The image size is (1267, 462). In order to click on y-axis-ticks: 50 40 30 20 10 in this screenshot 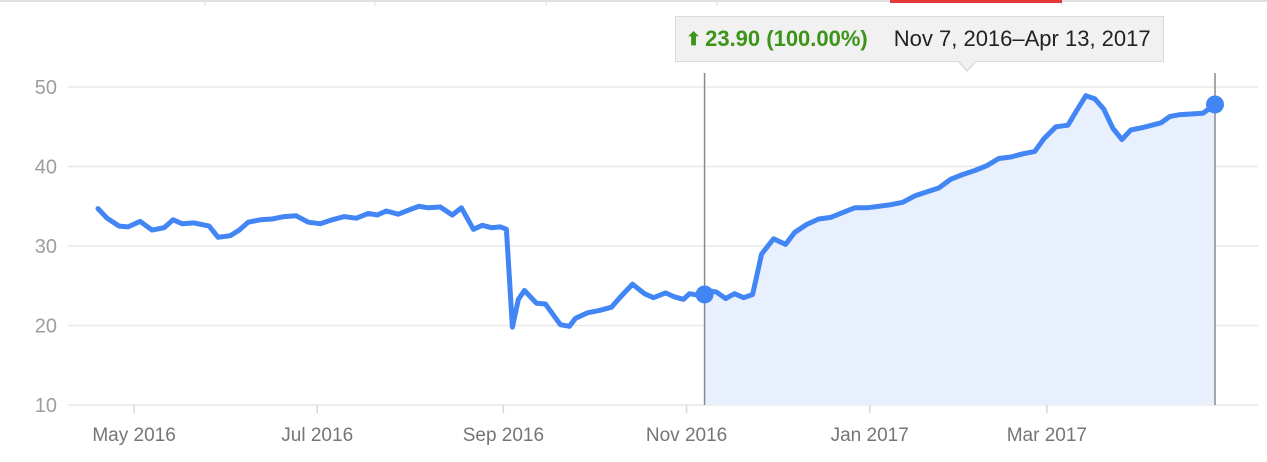, I will do `click(46, 247)`.